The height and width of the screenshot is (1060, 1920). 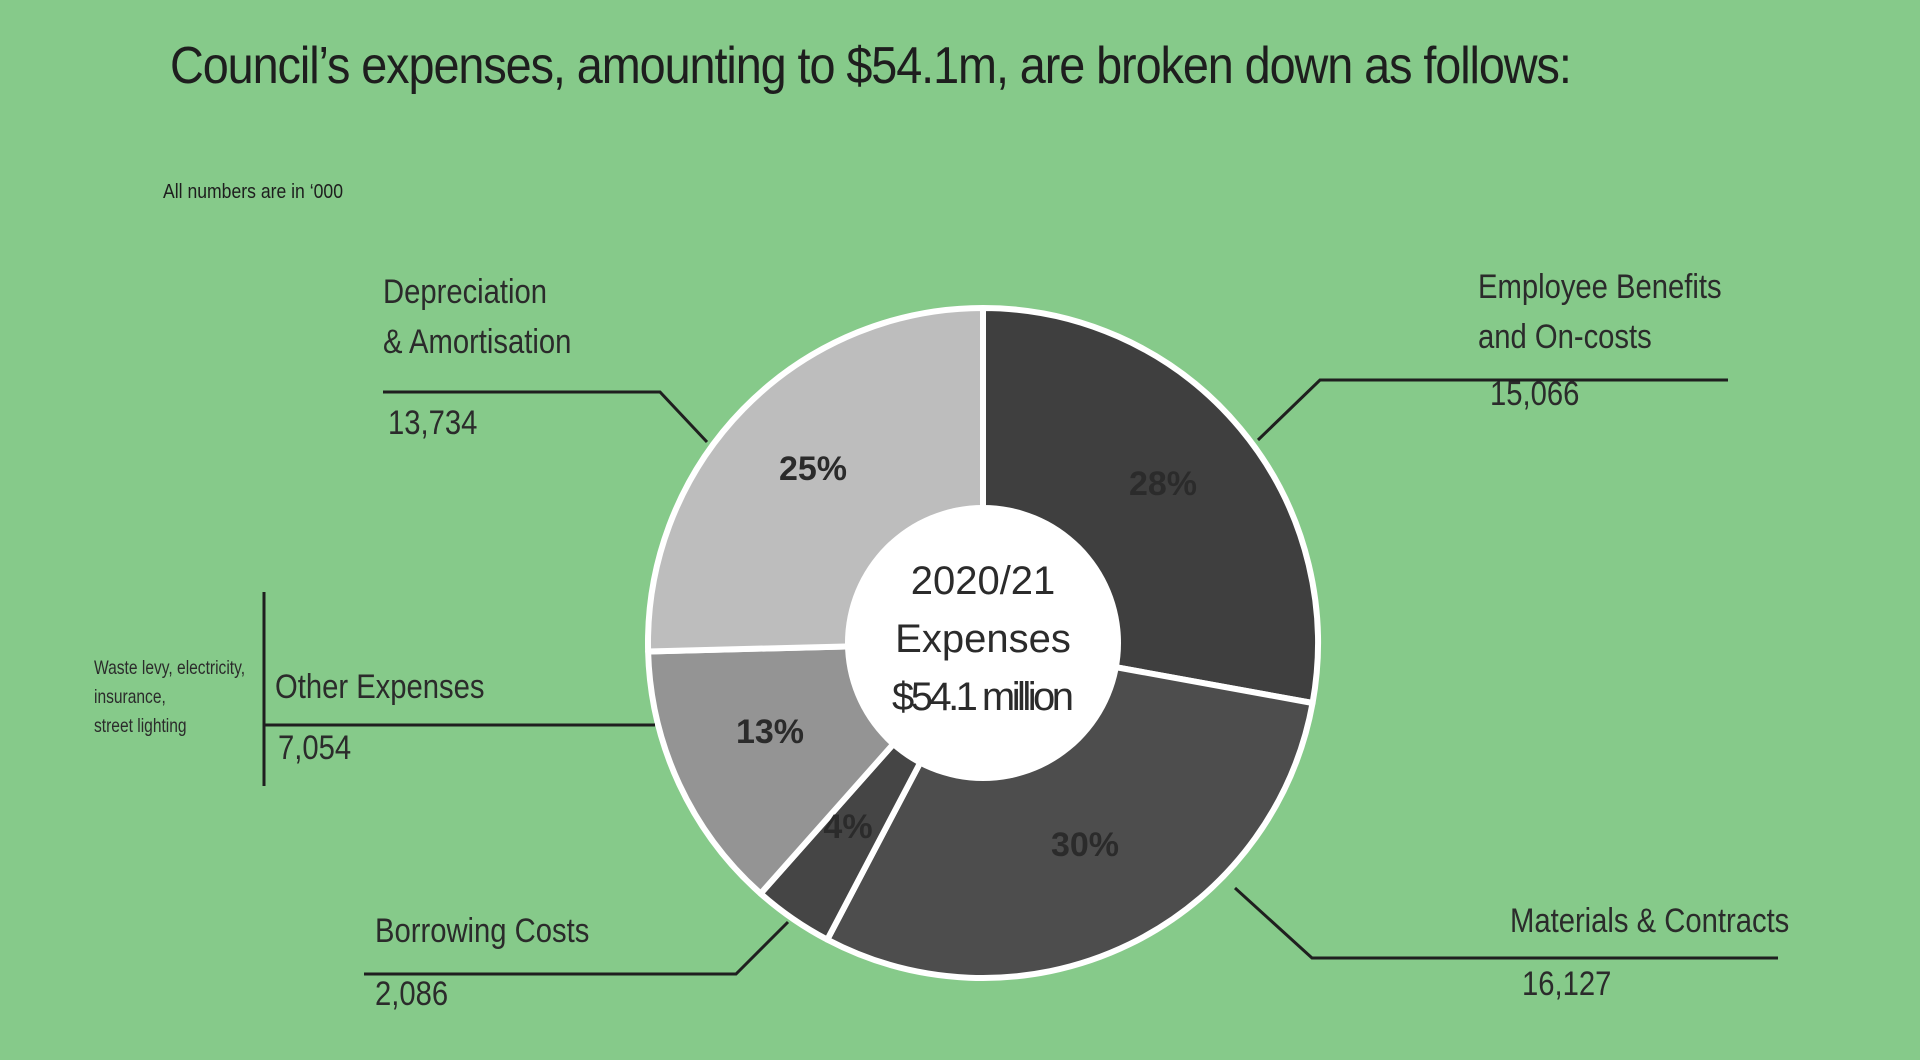 What do you see at coordinates (1163, 484) in the screenshot?
I see `percent-label-employee-benefits-and-on-costs: 28%` at bounding box center [1163, 484].